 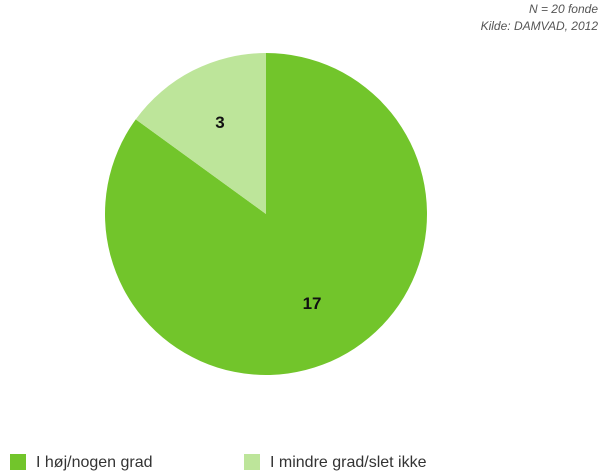 What do you see at coordinates (540, 26) in the screenshot?
I see `annotation: Kilde: DAMVAD, 2012` at bounding box center [540, 26].